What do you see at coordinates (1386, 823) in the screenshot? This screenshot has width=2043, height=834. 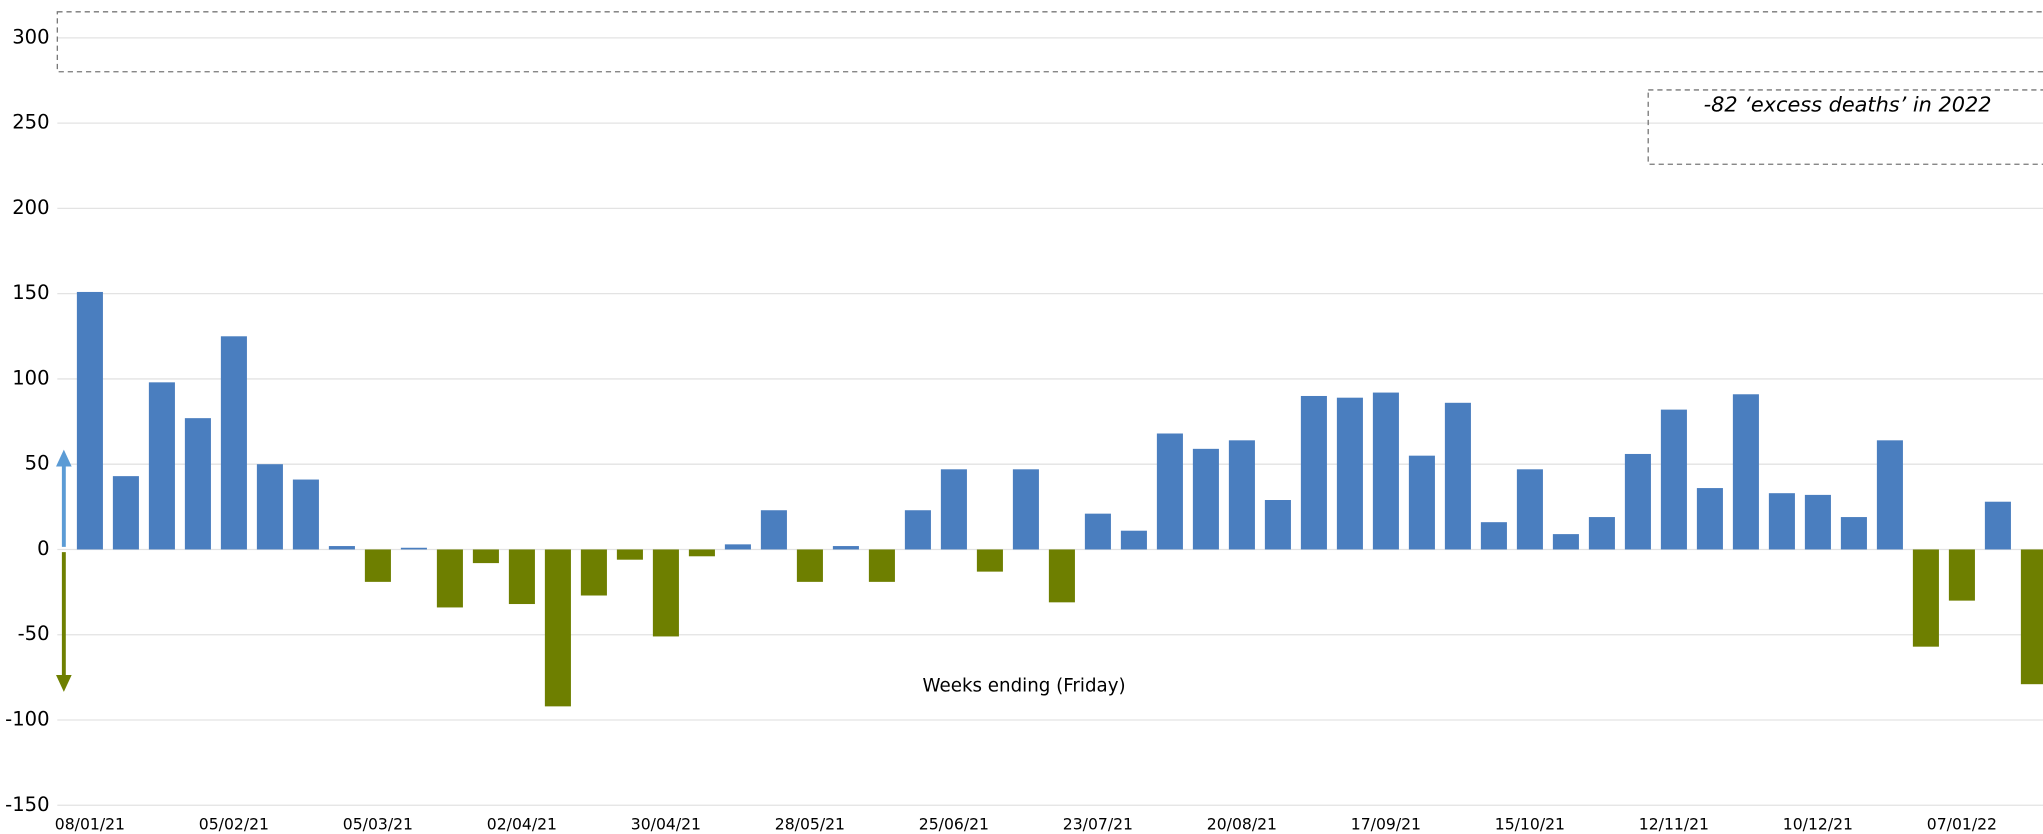 I see `x-tick-label: 17/09/21` at bounding box center [1386, 823].